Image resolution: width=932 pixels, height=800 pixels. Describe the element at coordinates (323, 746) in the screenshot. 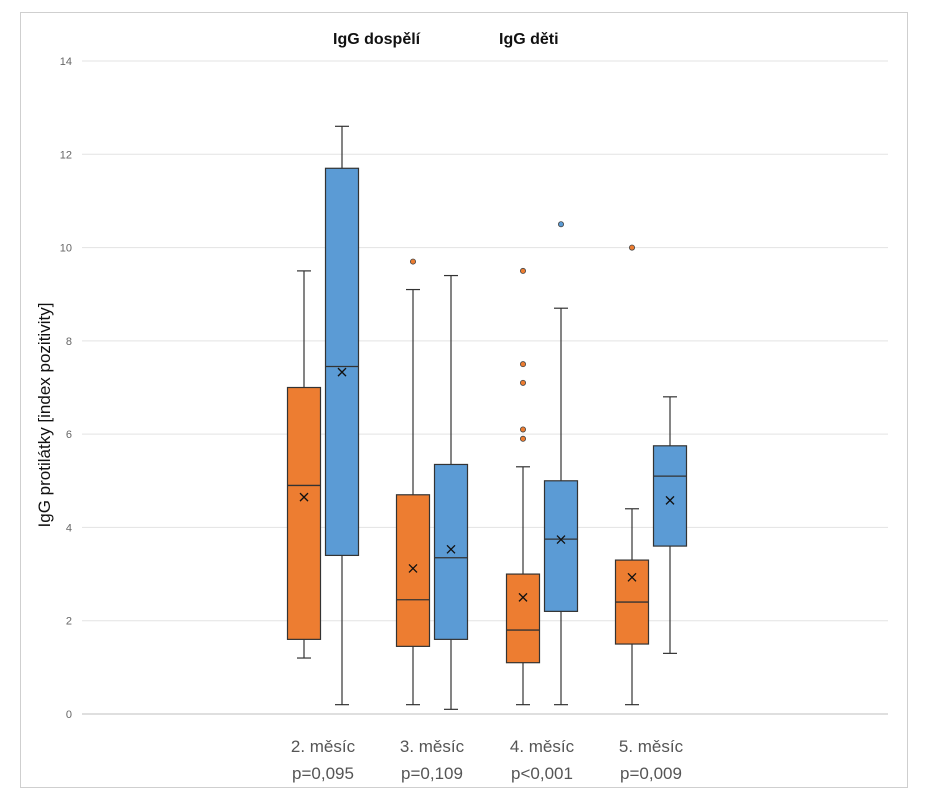

I see `category-label: 2. měsíc` at that location.